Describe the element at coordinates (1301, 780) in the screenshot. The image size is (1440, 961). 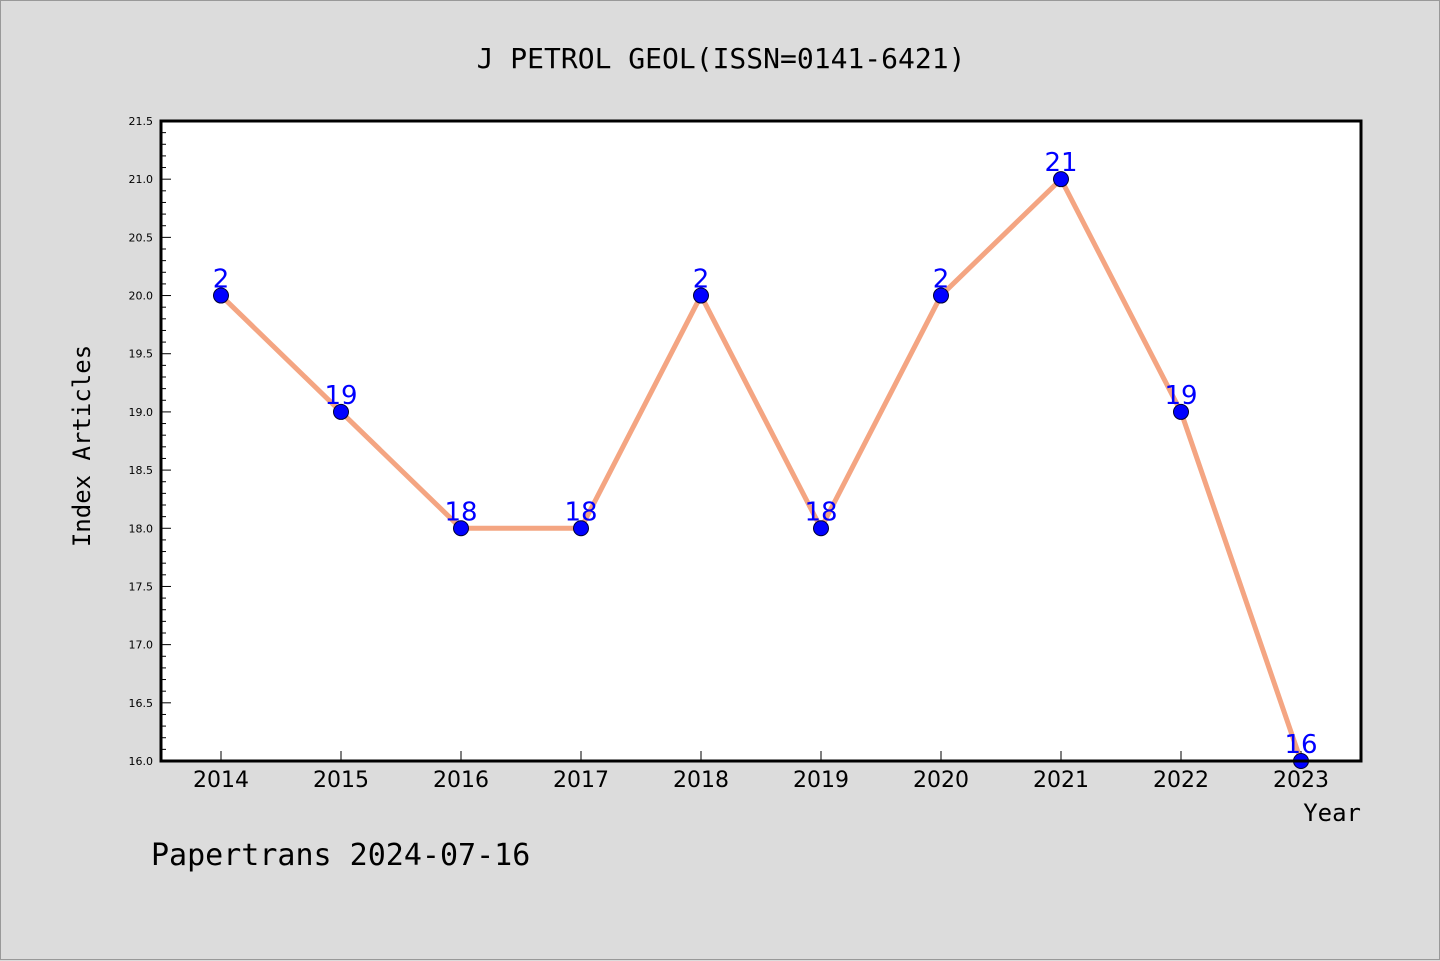
I see `x-tick-label: 2023` at that location.